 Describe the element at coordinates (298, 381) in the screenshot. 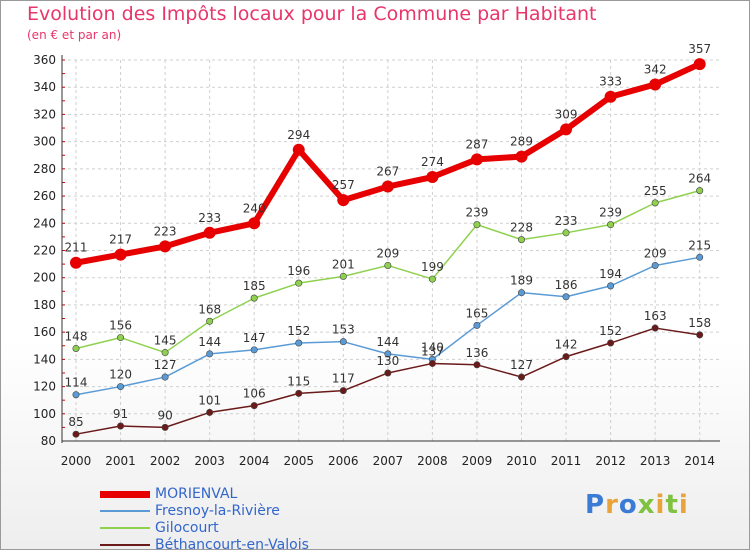

I see `data-label: 115` at that location.